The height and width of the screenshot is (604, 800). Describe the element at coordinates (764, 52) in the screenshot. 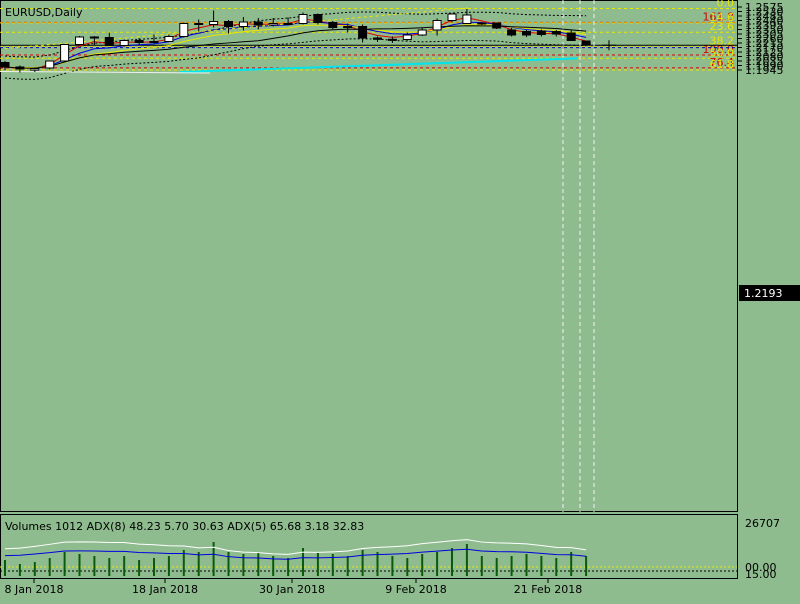

I see `price-tick-label: 1.2125` at that location.